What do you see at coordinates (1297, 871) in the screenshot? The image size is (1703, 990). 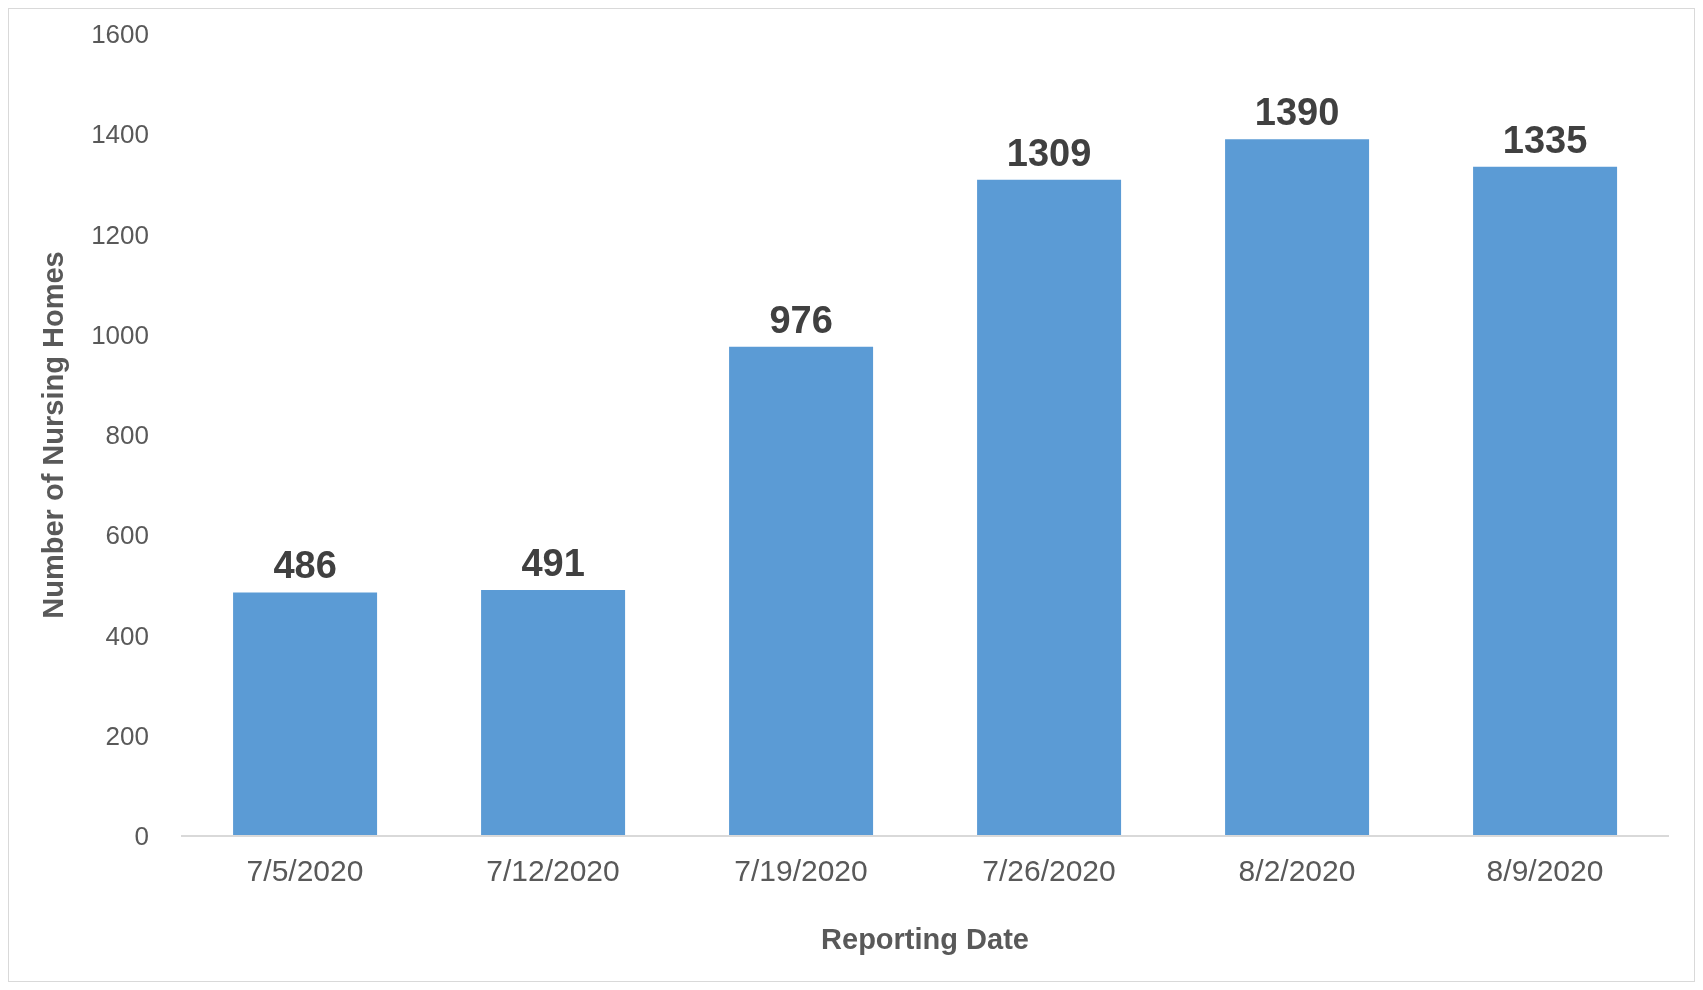 I see `x-tick-label: 8/2/2020` at bounding box center [1297, 871].